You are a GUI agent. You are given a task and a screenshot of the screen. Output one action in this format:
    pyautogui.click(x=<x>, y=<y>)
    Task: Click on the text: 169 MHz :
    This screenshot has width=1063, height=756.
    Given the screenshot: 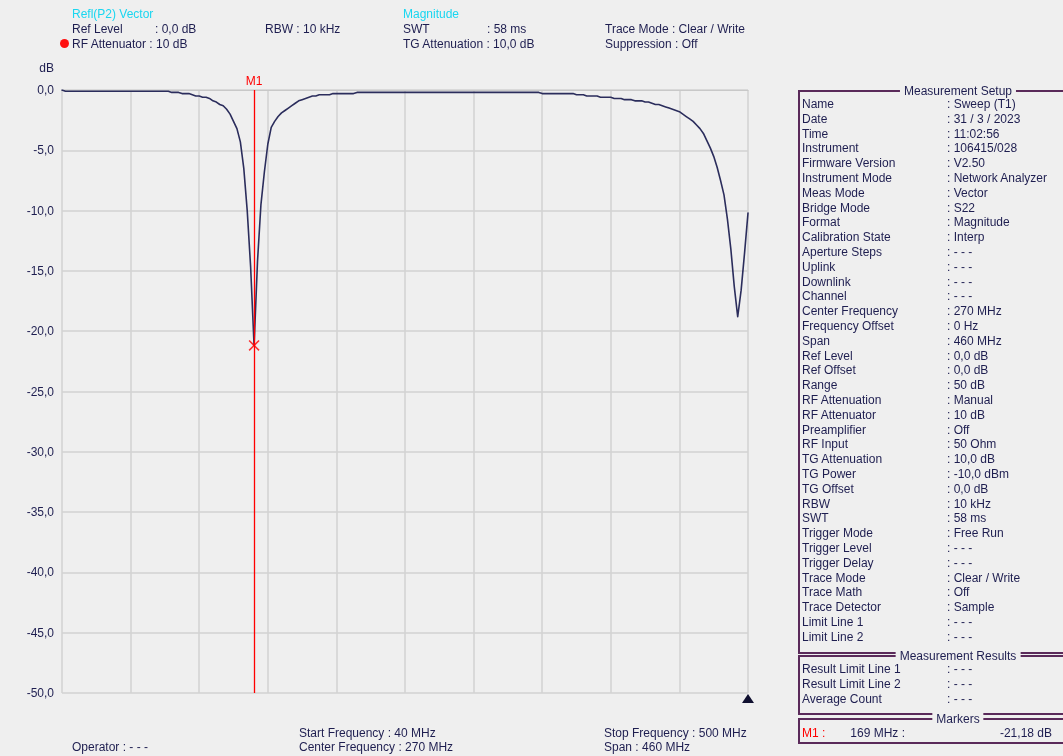 What is the action you would take?
    pyautogui.click(x=877, y=733)
    